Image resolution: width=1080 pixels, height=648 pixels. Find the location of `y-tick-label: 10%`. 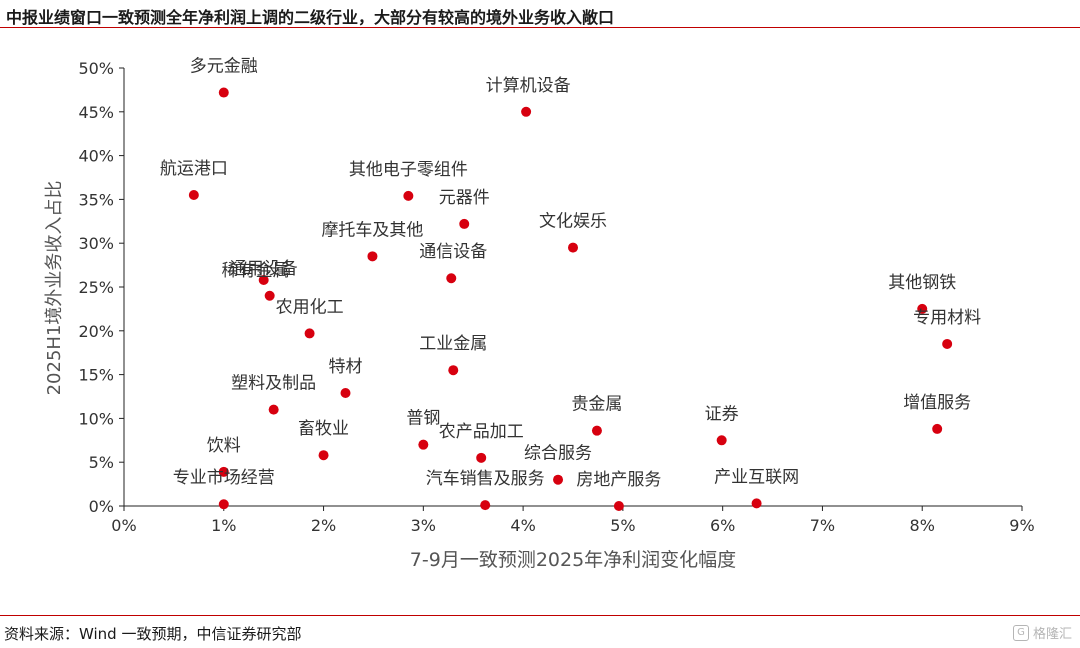

y-tick-label: 10% is located at coordinates (96, 418).